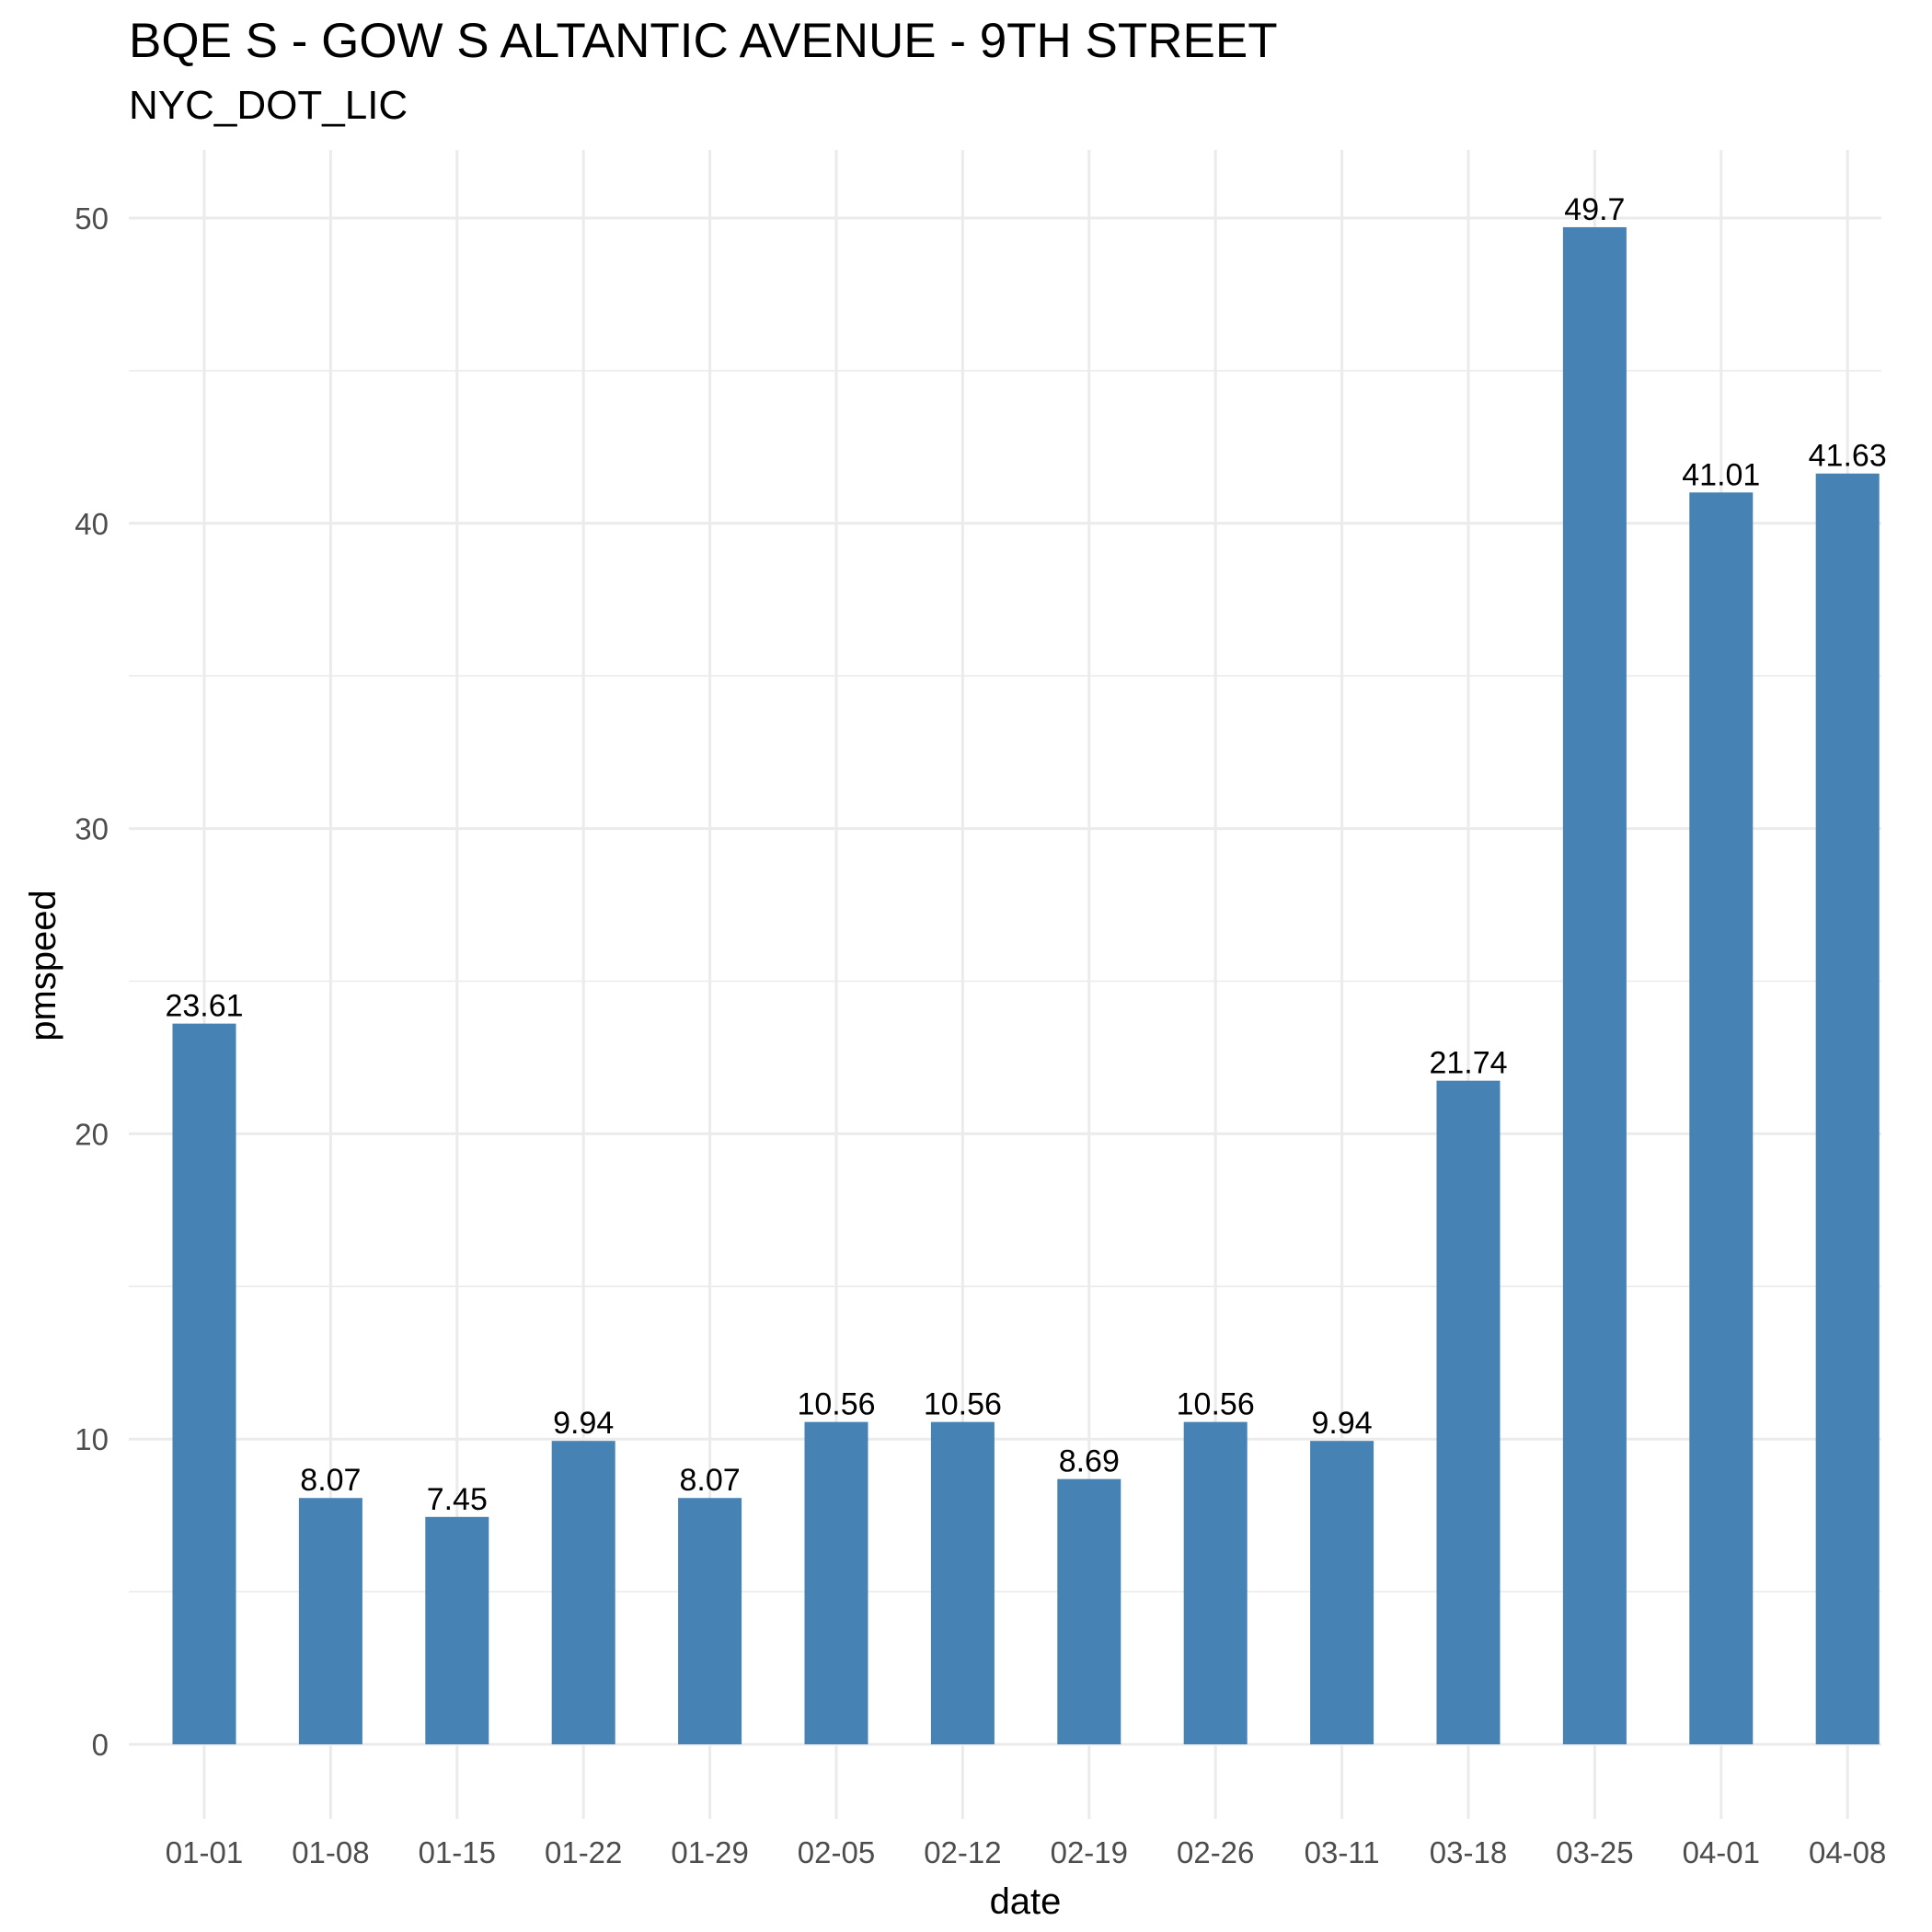  Describe the element at coordinates (1594, 209) in the screenshot. I see `data-label: 49.7` at that location.